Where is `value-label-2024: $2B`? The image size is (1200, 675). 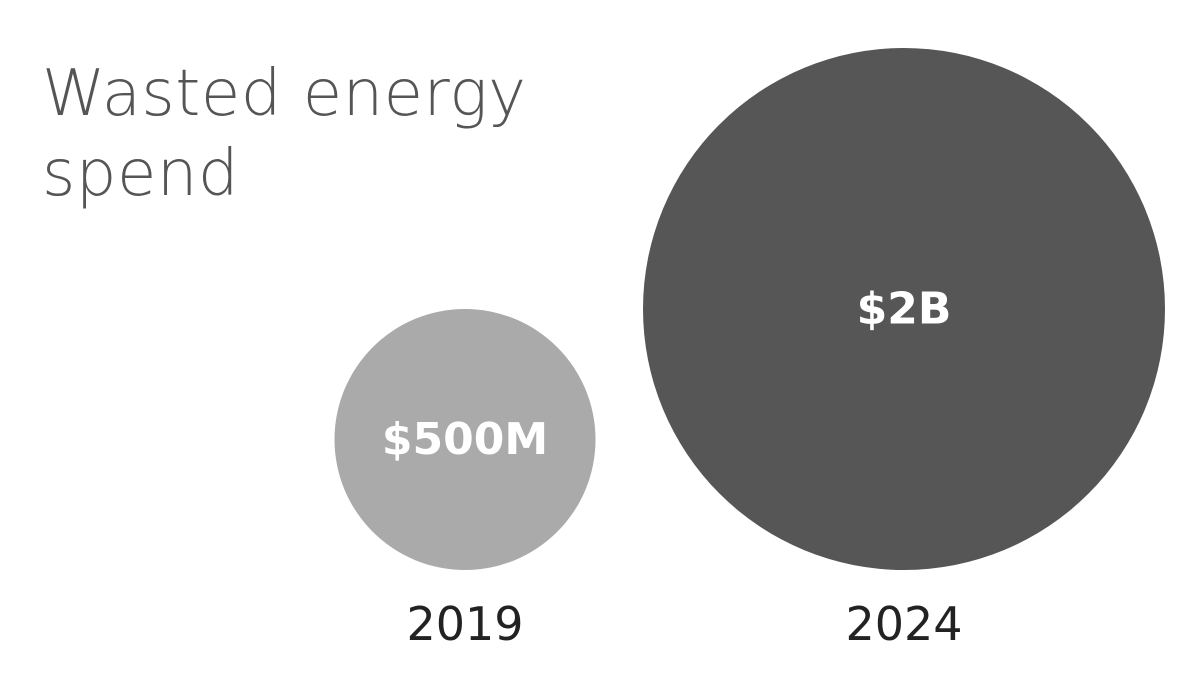
value-label-2024: $2B is located at coordinates (904, 309).